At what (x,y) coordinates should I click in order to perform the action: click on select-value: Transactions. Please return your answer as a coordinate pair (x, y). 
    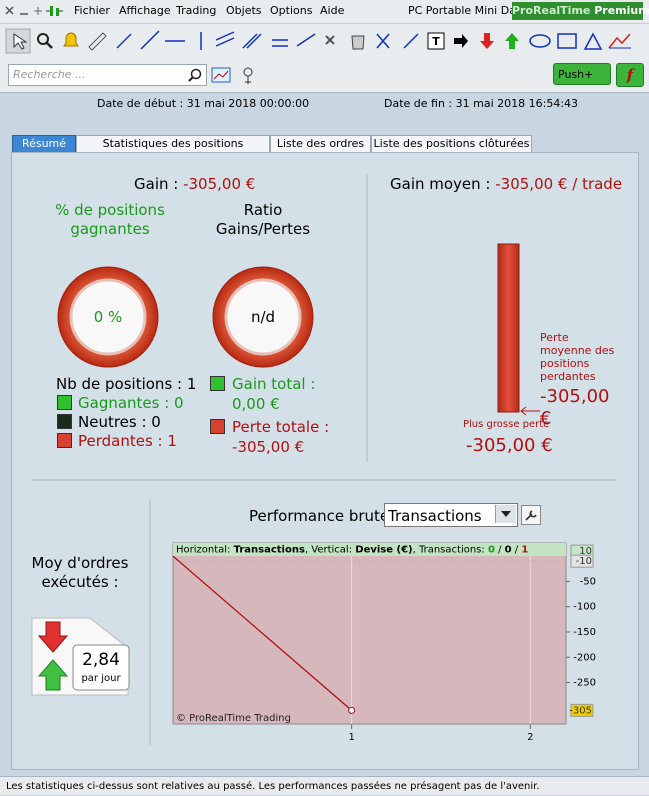
    Looking at the image, I should click on (435, 516).